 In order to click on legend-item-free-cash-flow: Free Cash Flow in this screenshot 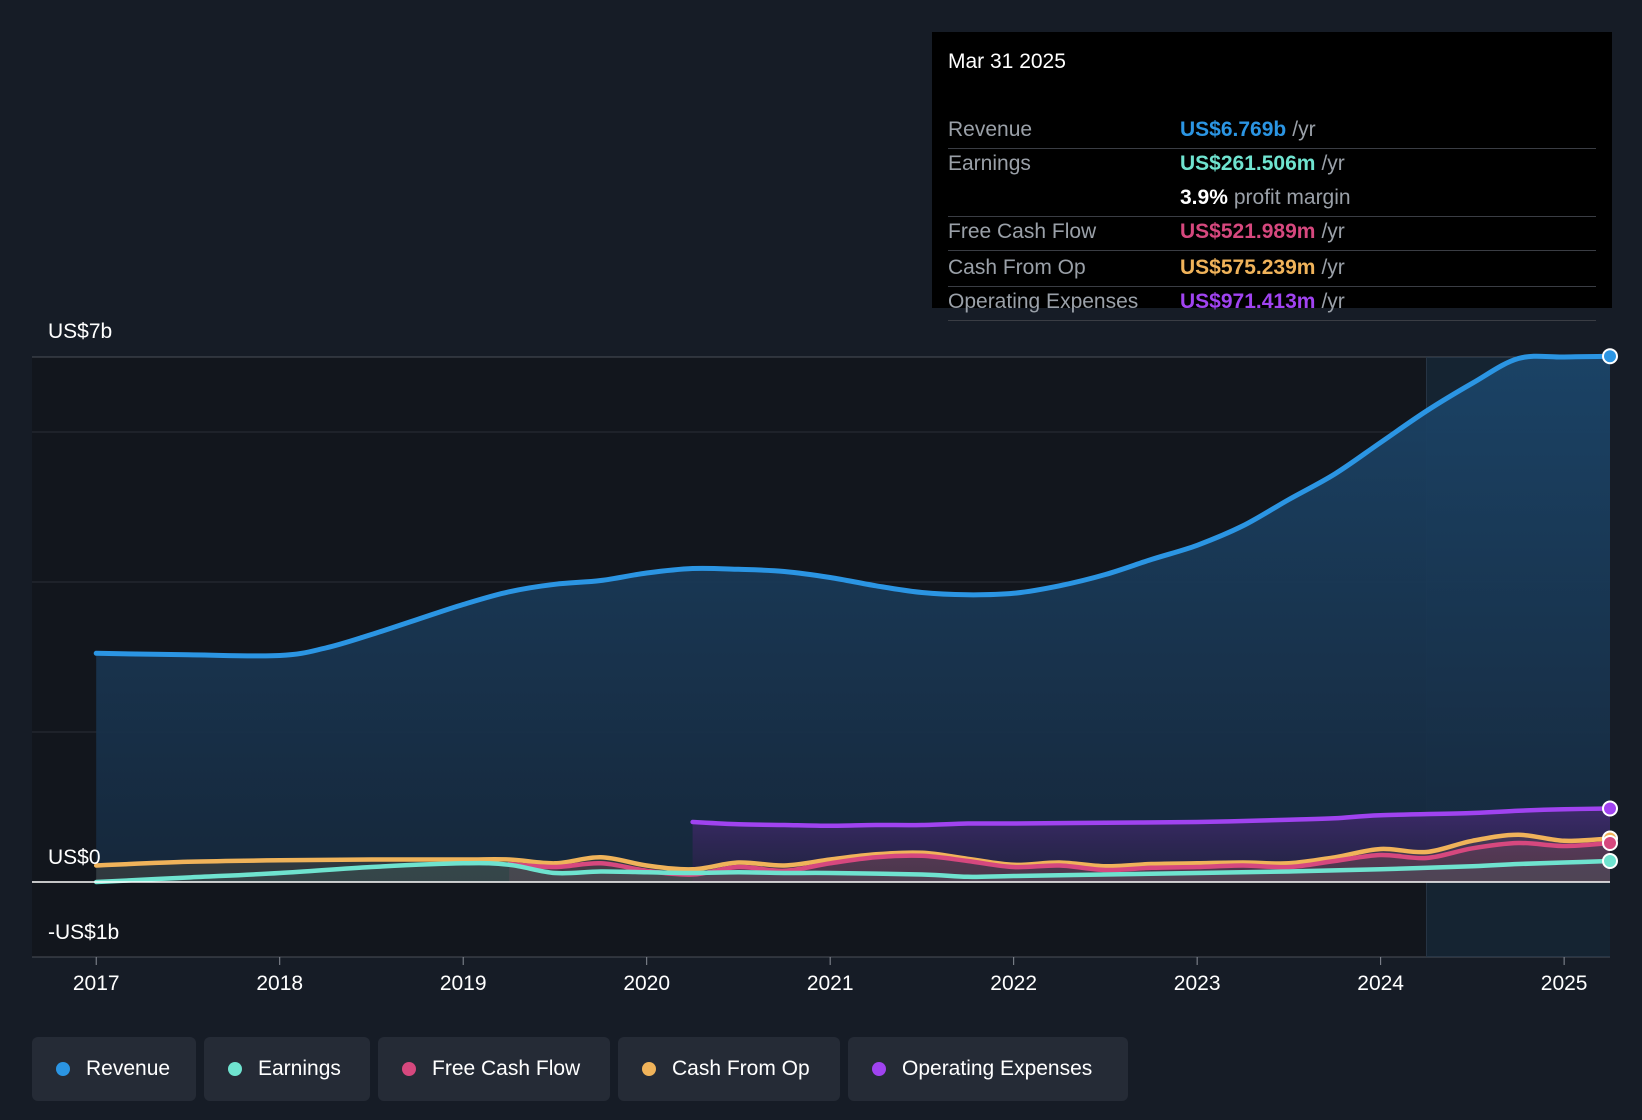, I will do `click(494, 1069)`.